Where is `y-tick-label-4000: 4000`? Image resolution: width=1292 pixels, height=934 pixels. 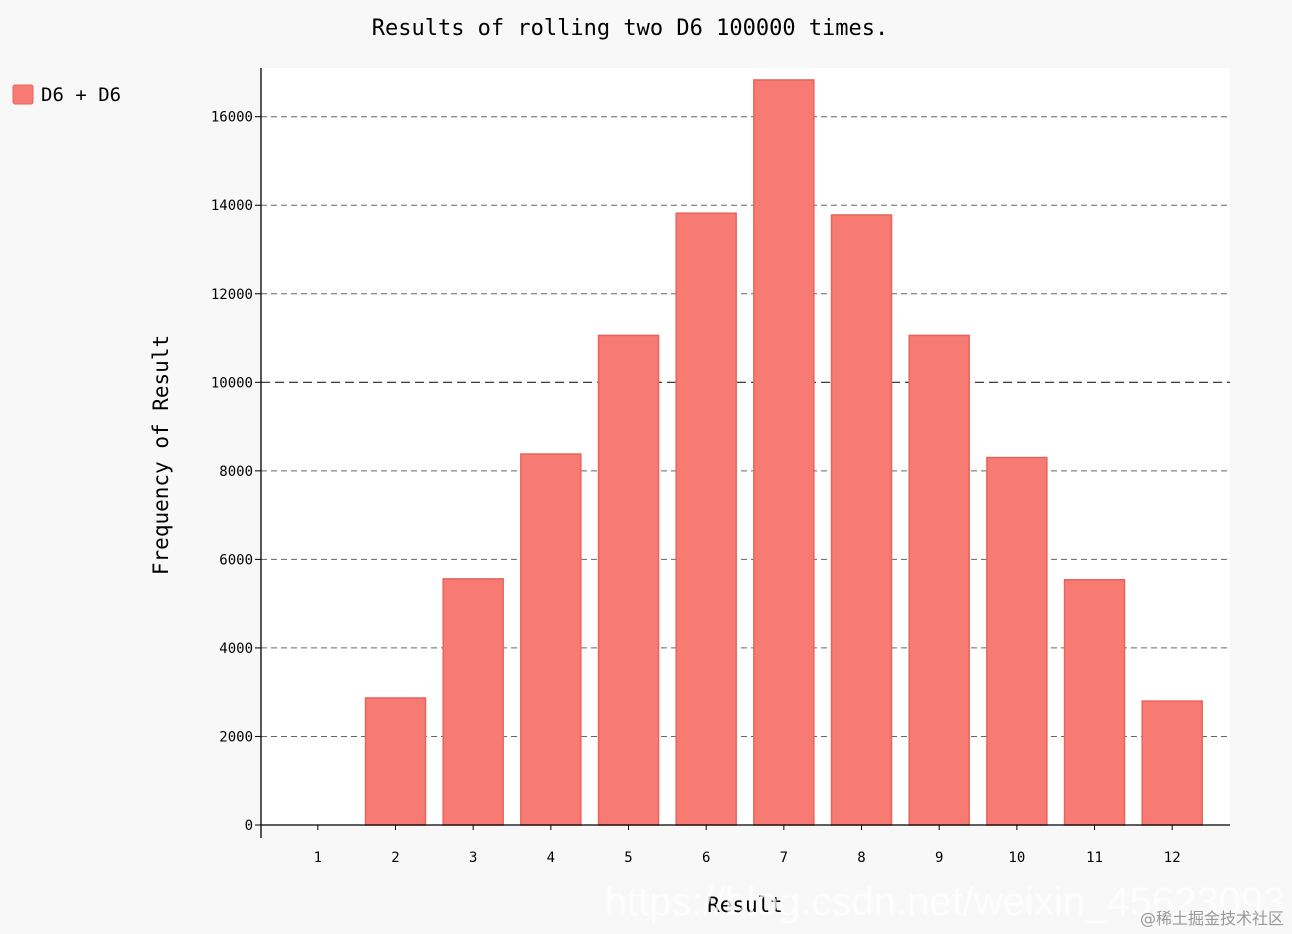
y-tick-label-4000: 4000 is located at coordinates (236, 649).